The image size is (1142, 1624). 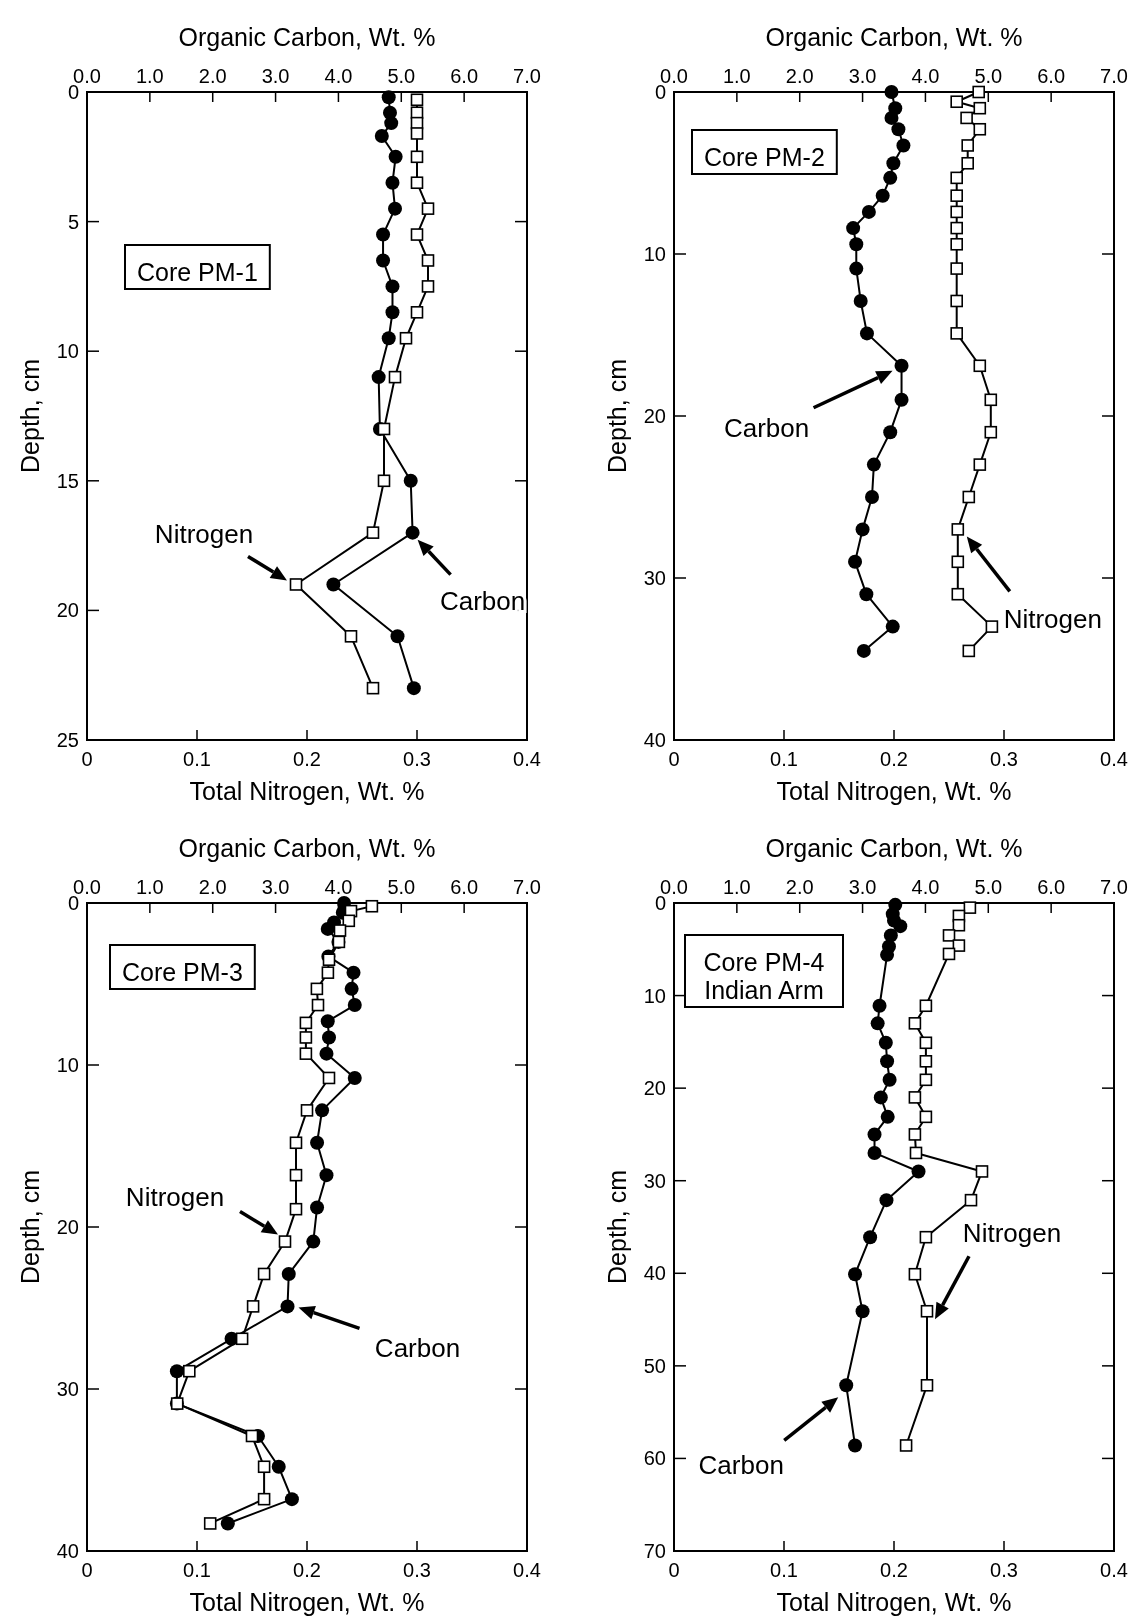 I want to click on y-axis-title: Depth, cm, so click(x=30, y=1227).